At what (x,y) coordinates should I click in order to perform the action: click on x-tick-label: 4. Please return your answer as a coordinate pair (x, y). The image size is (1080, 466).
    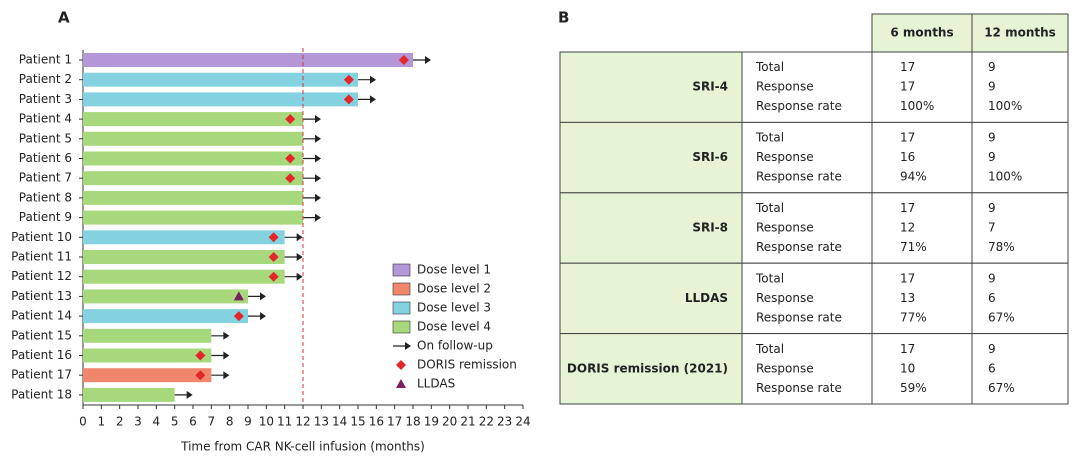
    Looking at the image, I should click on (157, 422).